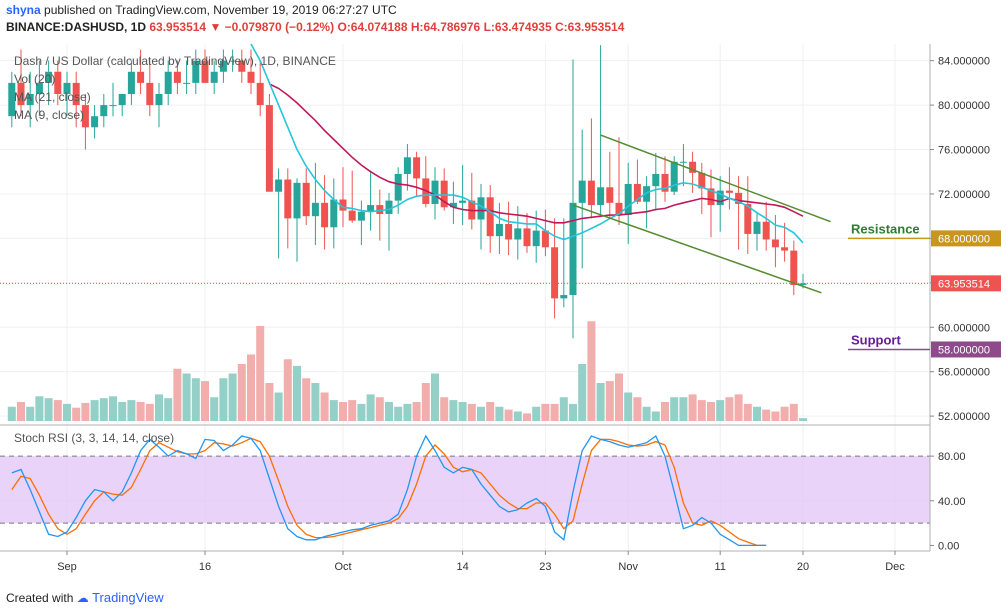  I want to click on price-tick-label: 52.000000, so click(964, 417).